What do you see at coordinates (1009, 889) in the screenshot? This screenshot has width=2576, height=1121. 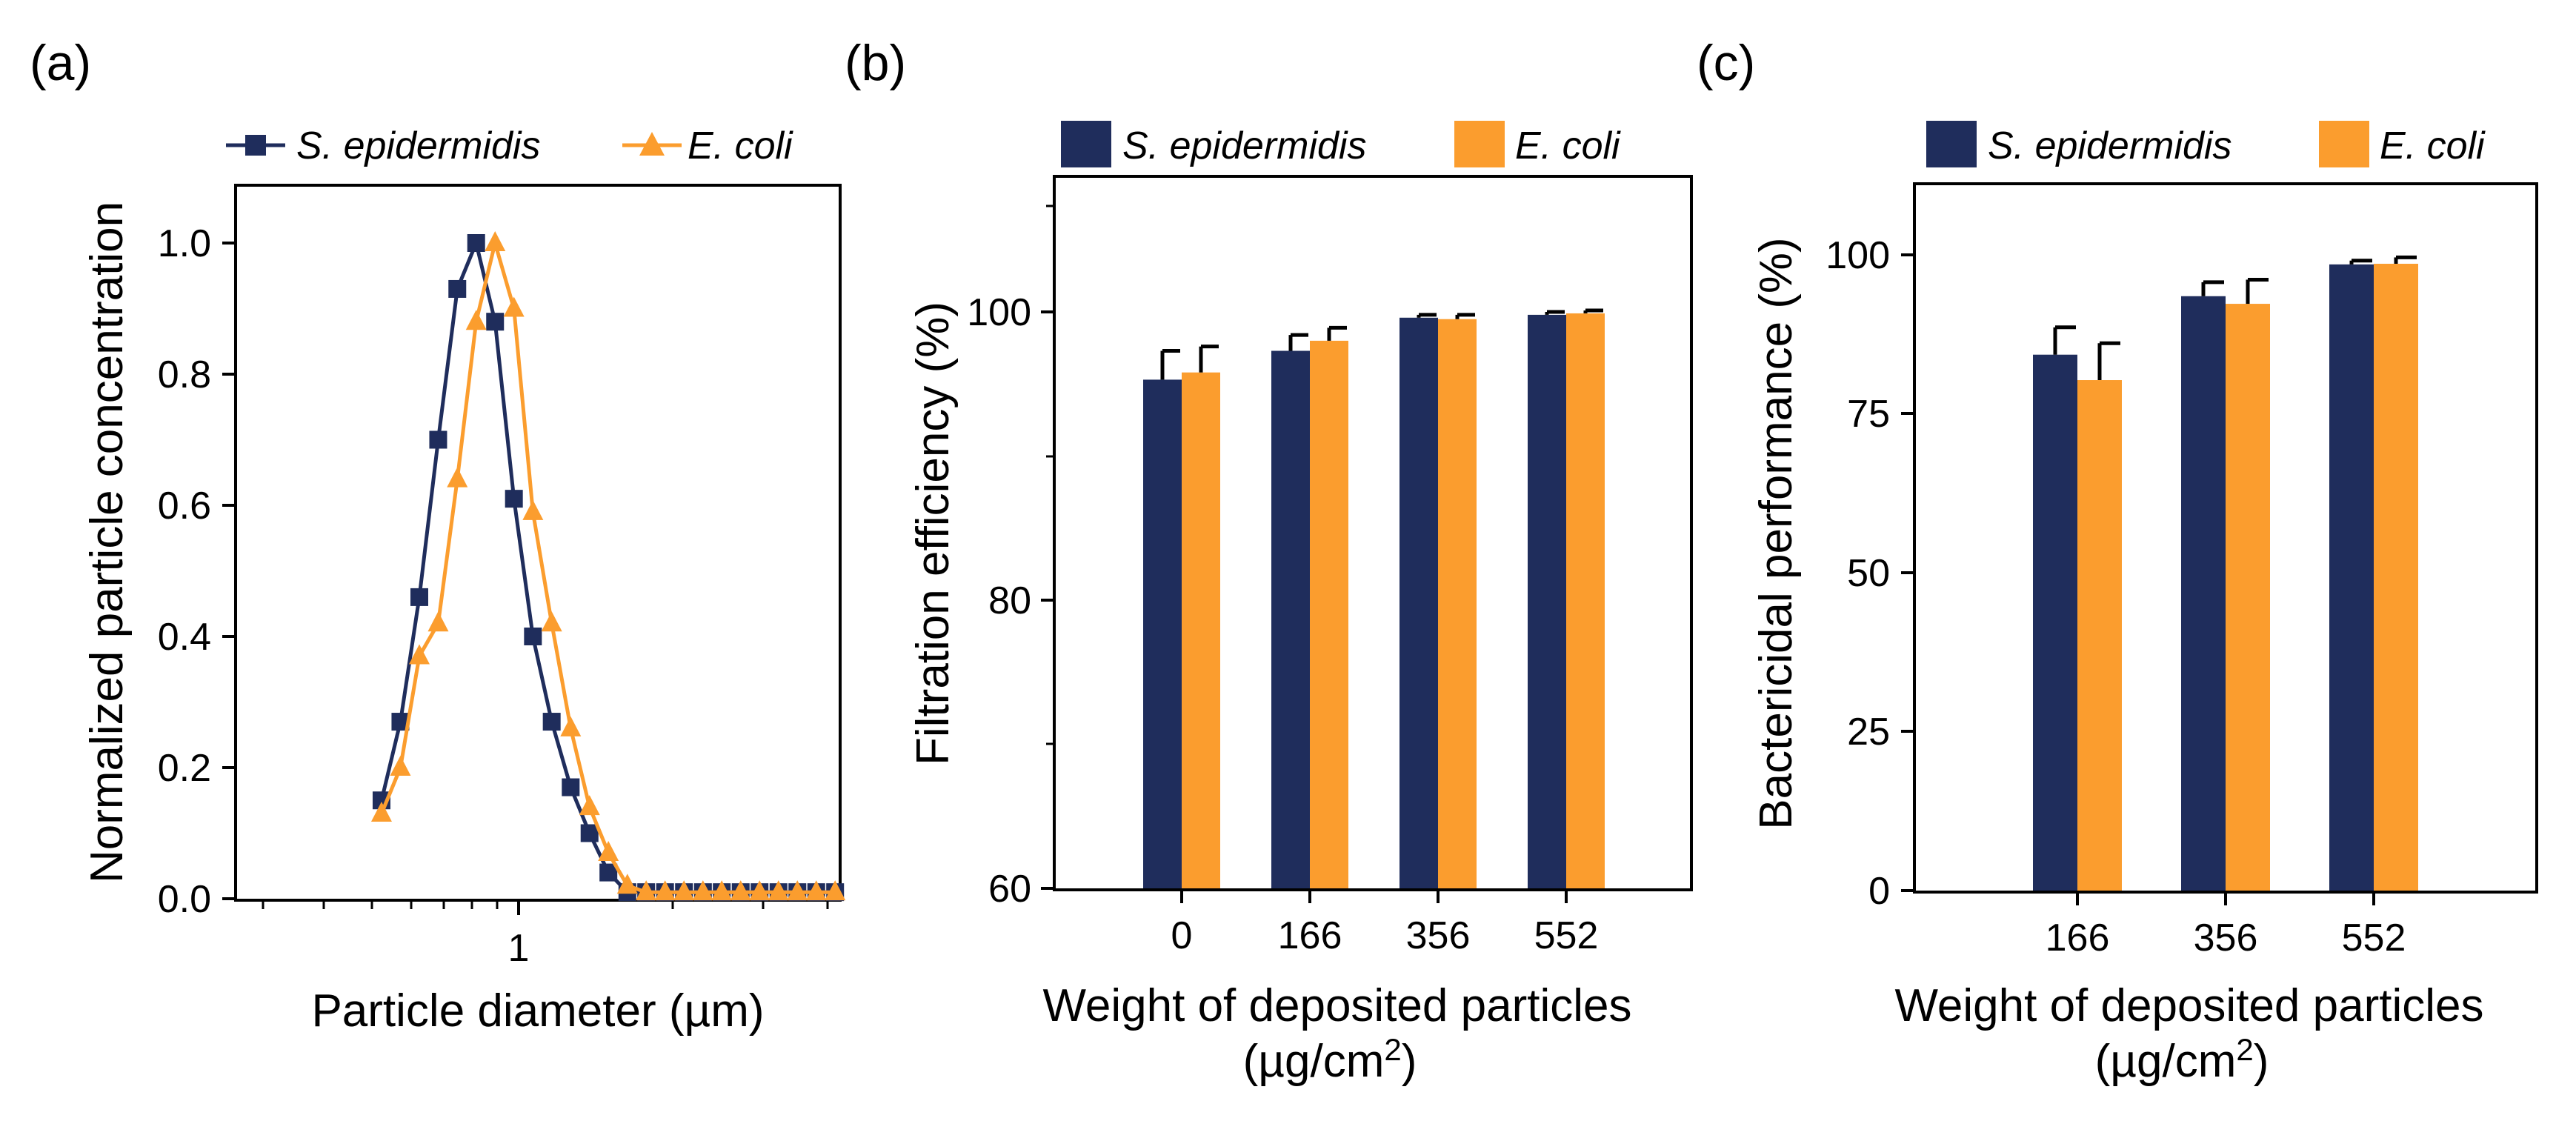 I see `y-tick-label: 60` at bounding box center [1009, 889].